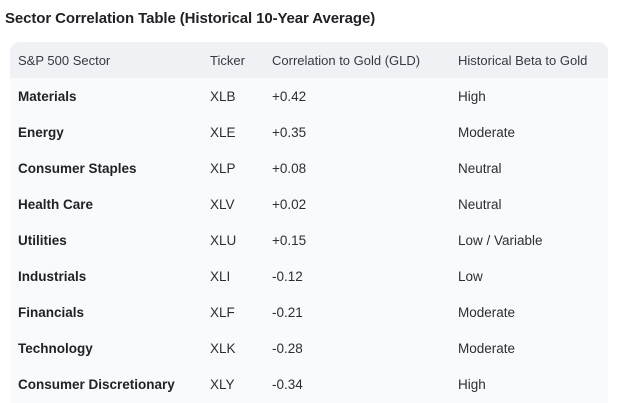 The height and width of the screenshot is (403, 620). What do you see at coordinates (523, 60) in the screenshot?
I see `column-header-beta: Historical Beta to Gold` at bounding box center [523, 60].